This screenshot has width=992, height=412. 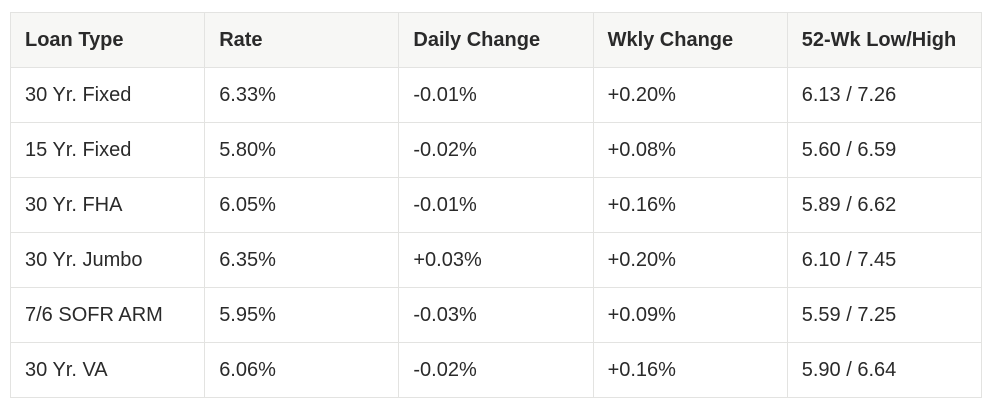 I want to click on table-row: 30 Yr. Jumbo 6.35% +0.03% +0.20% 6.10 / 7.45, so click(x=496, y=260).